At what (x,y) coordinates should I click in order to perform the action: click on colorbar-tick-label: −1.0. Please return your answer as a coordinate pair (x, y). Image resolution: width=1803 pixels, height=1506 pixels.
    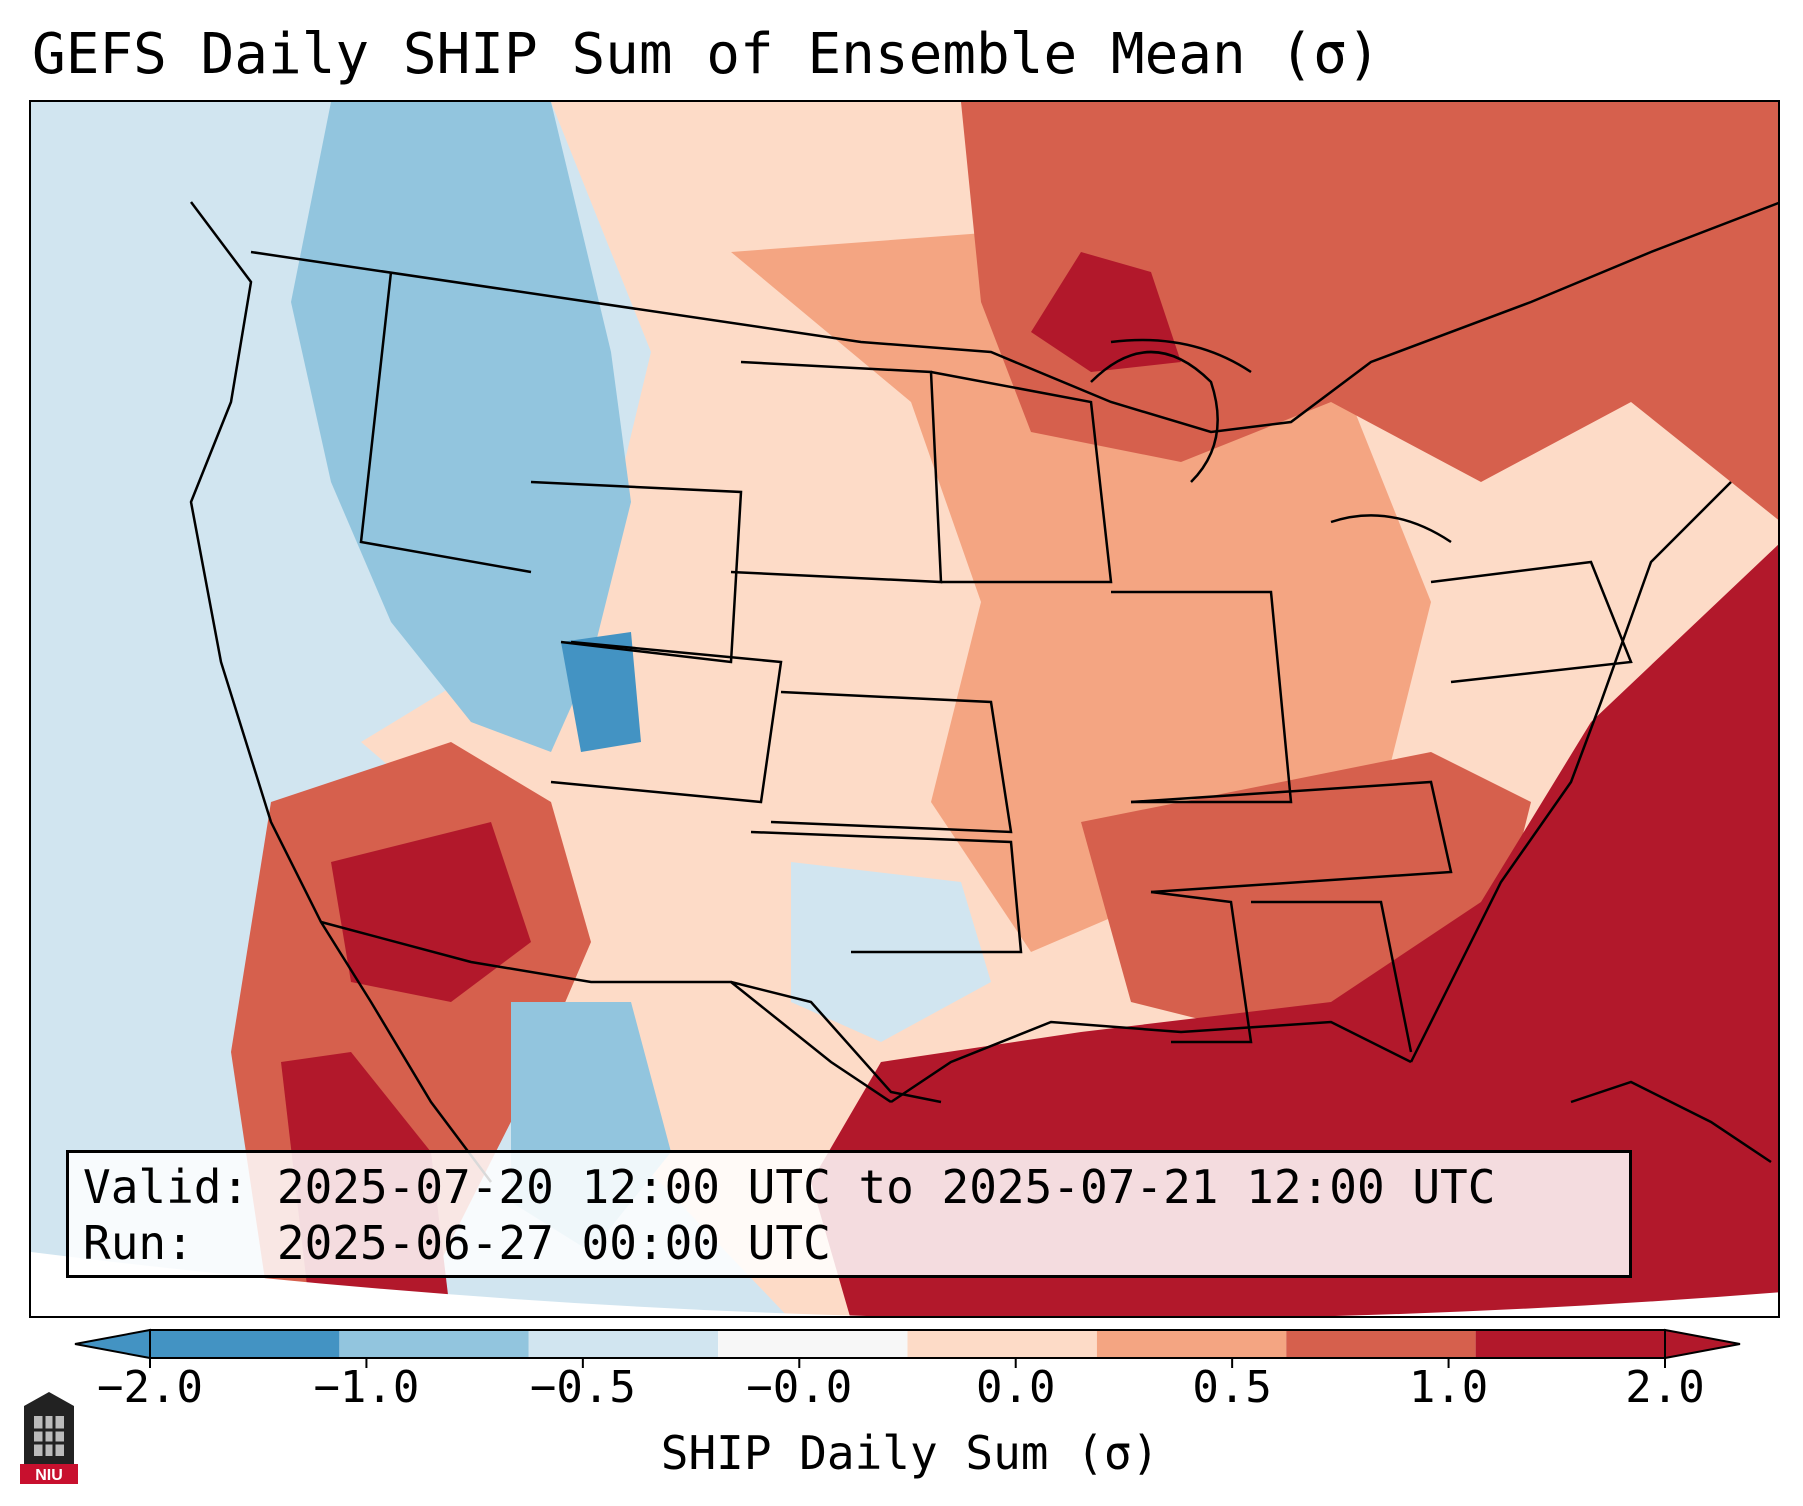
    Looking at the image, I should click on (366, 1387).